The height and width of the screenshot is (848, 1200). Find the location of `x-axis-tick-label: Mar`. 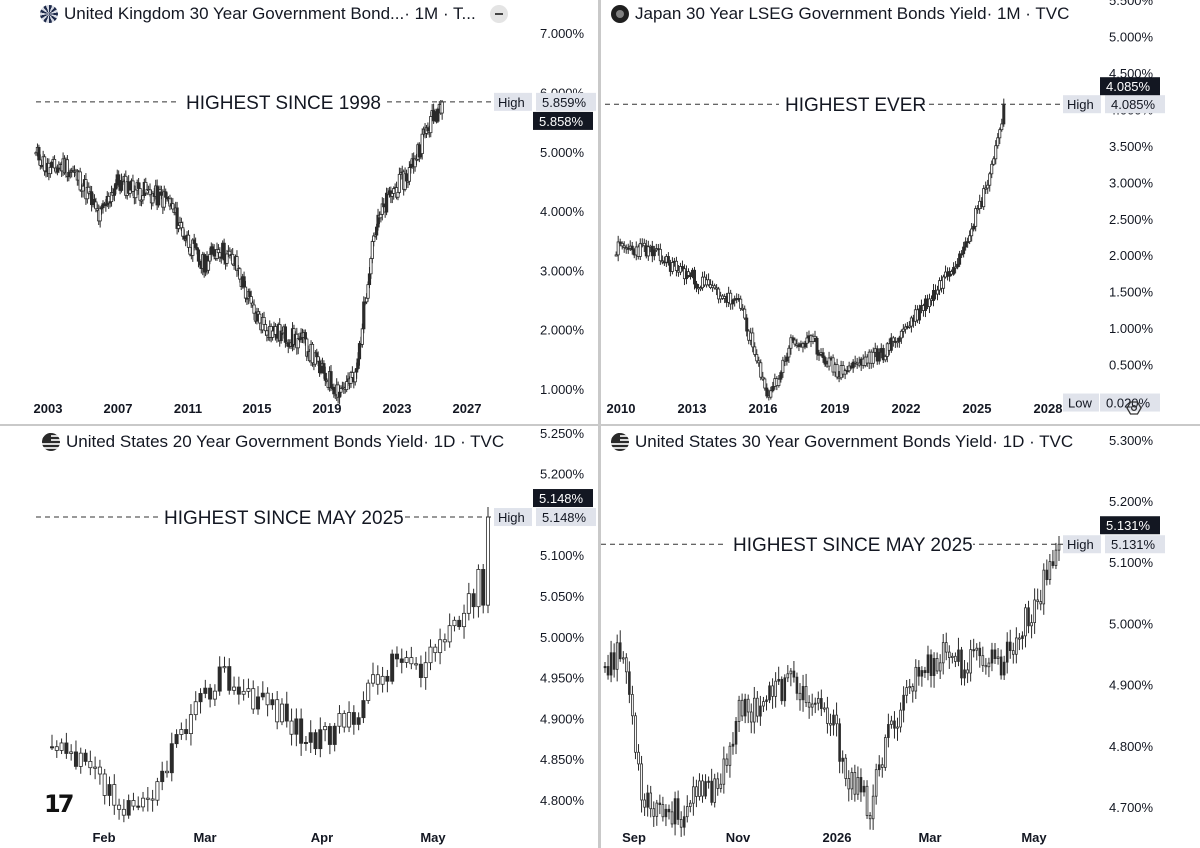

x-axis-tick-label: Mar is located at coordinates (204, 837).